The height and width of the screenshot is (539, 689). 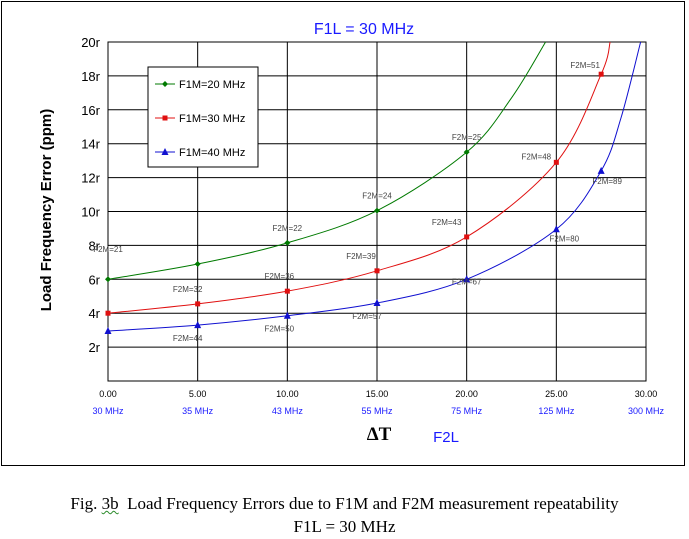 I want to click on x-axis-secondary-title: F2L, so click(x=446, y=437).